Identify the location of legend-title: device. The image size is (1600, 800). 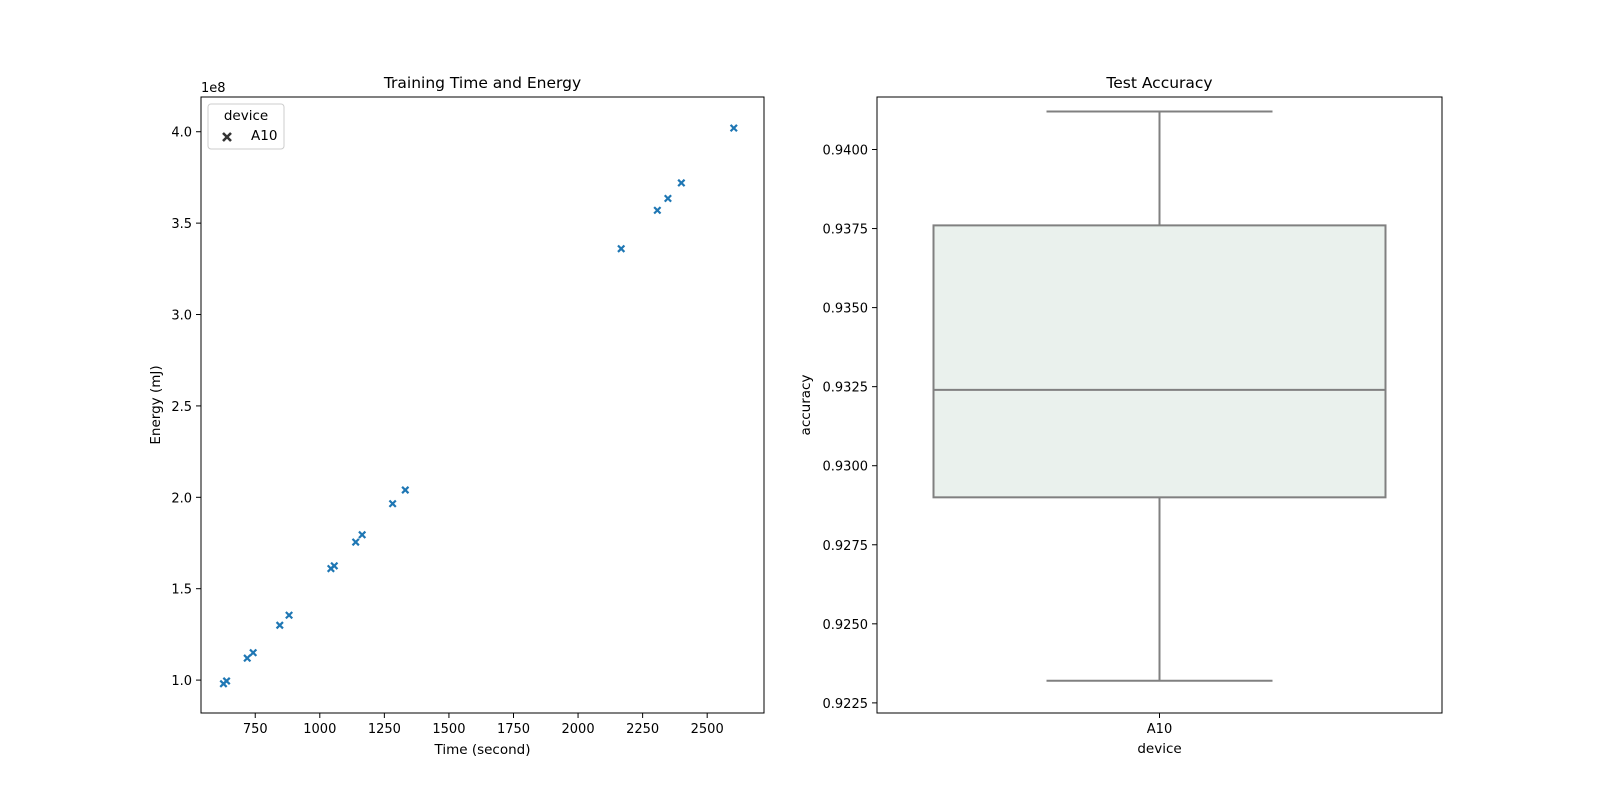
(246, 116).